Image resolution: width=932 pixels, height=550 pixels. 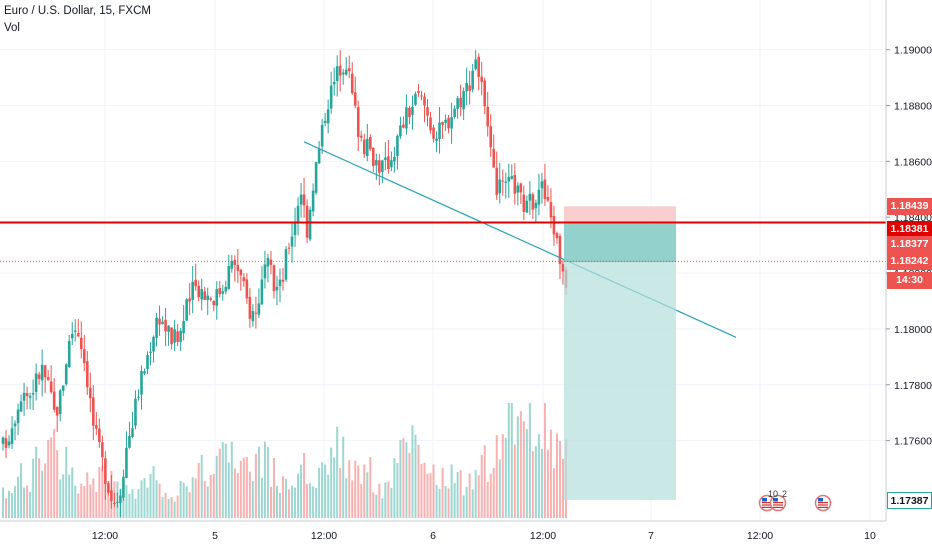 I want to click on price-axis-label: 1.17800, so click(x=913, y=386).